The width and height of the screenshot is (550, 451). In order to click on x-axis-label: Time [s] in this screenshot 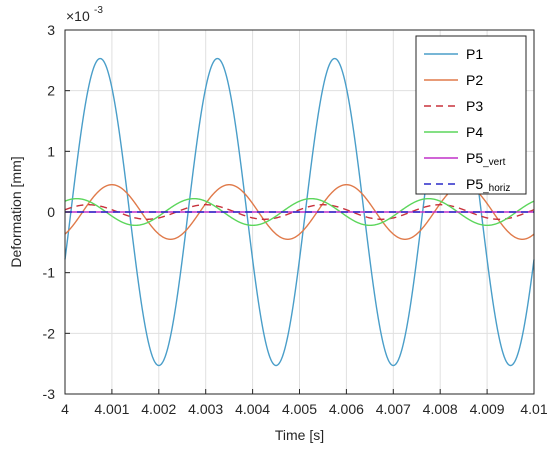, I will do `click(299, 435)`.